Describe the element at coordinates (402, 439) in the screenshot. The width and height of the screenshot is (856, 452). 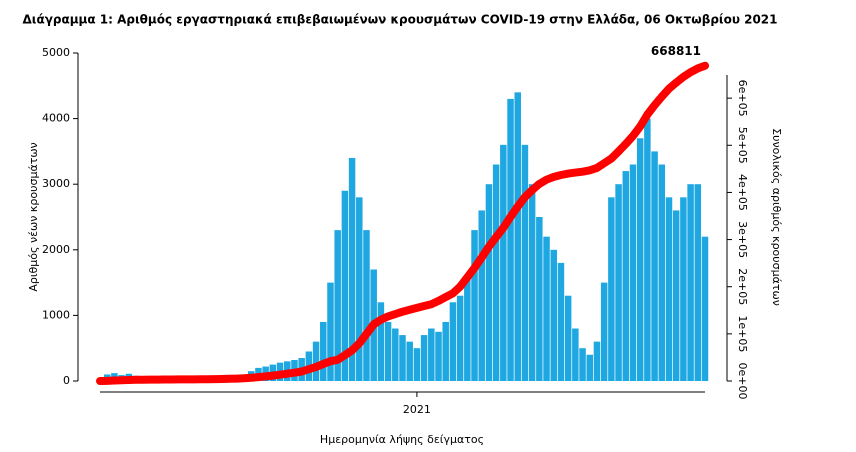
I see `x-axis-label: Ημερομηνία λήψης δείγματος` at that location.